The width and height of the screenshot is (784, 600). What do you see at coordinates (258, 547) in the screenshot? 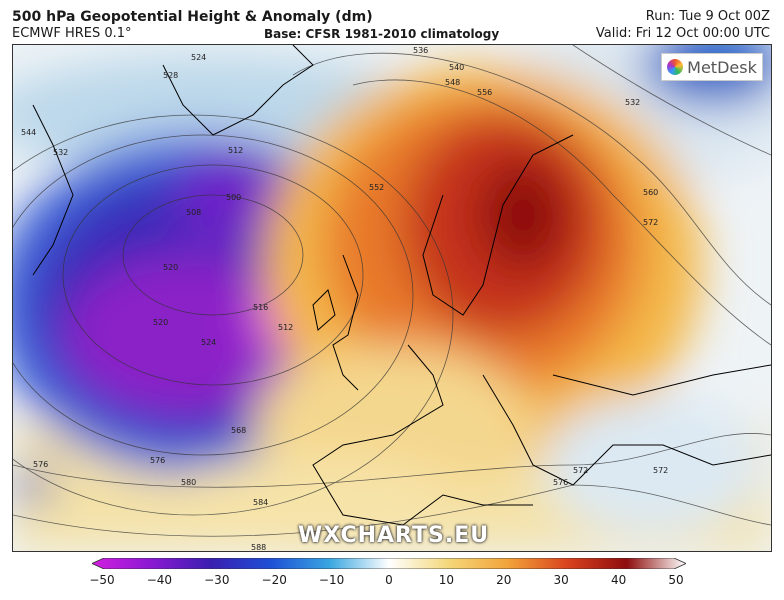
I see `contour-label: 588` at bounding box center [258, 547].